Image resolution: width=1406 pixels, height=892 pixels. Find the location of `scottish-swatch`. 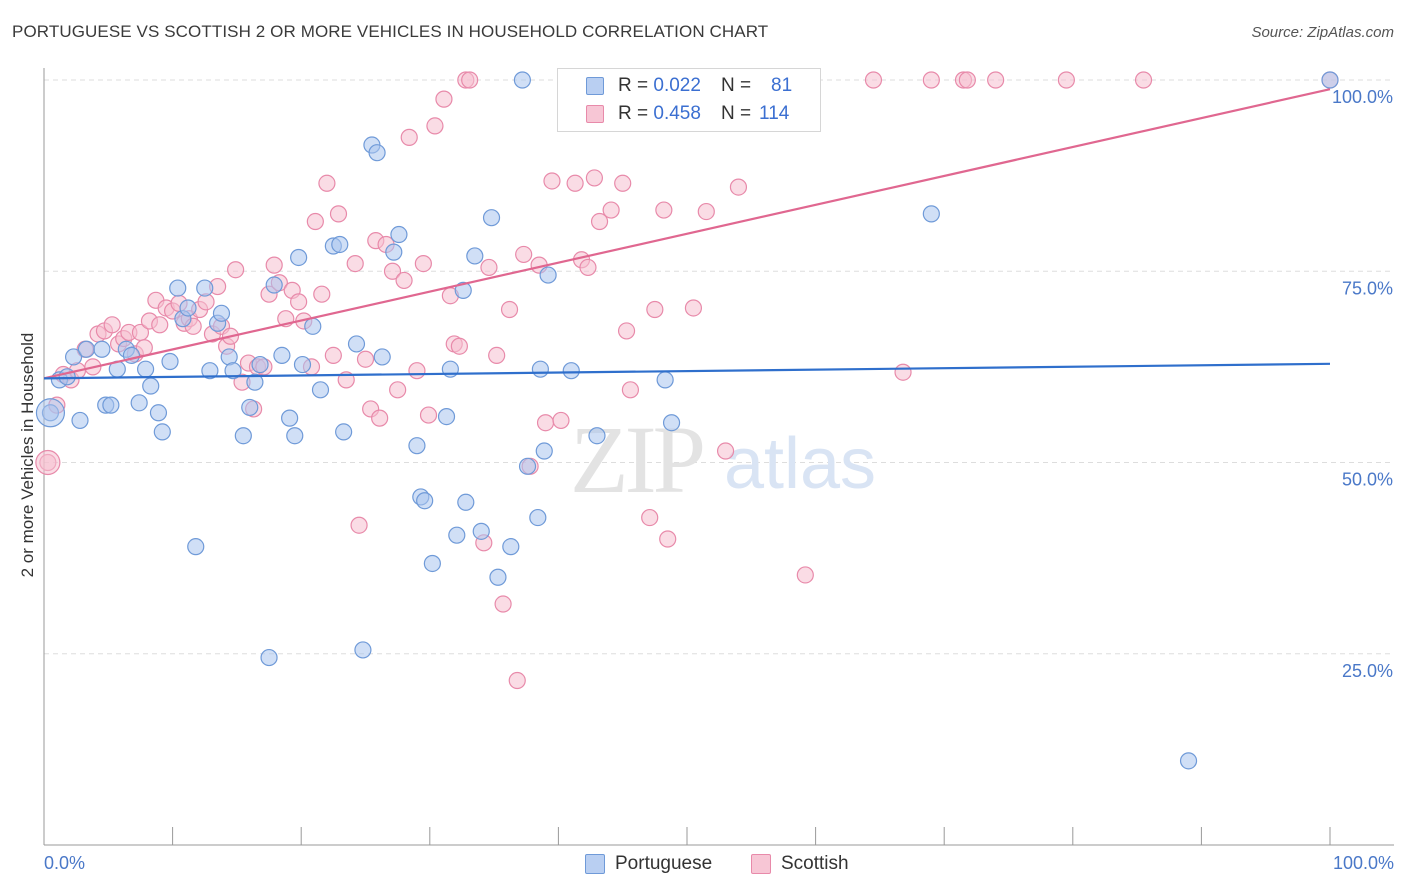

scottish-swatch is located at coordinates (595, 114).